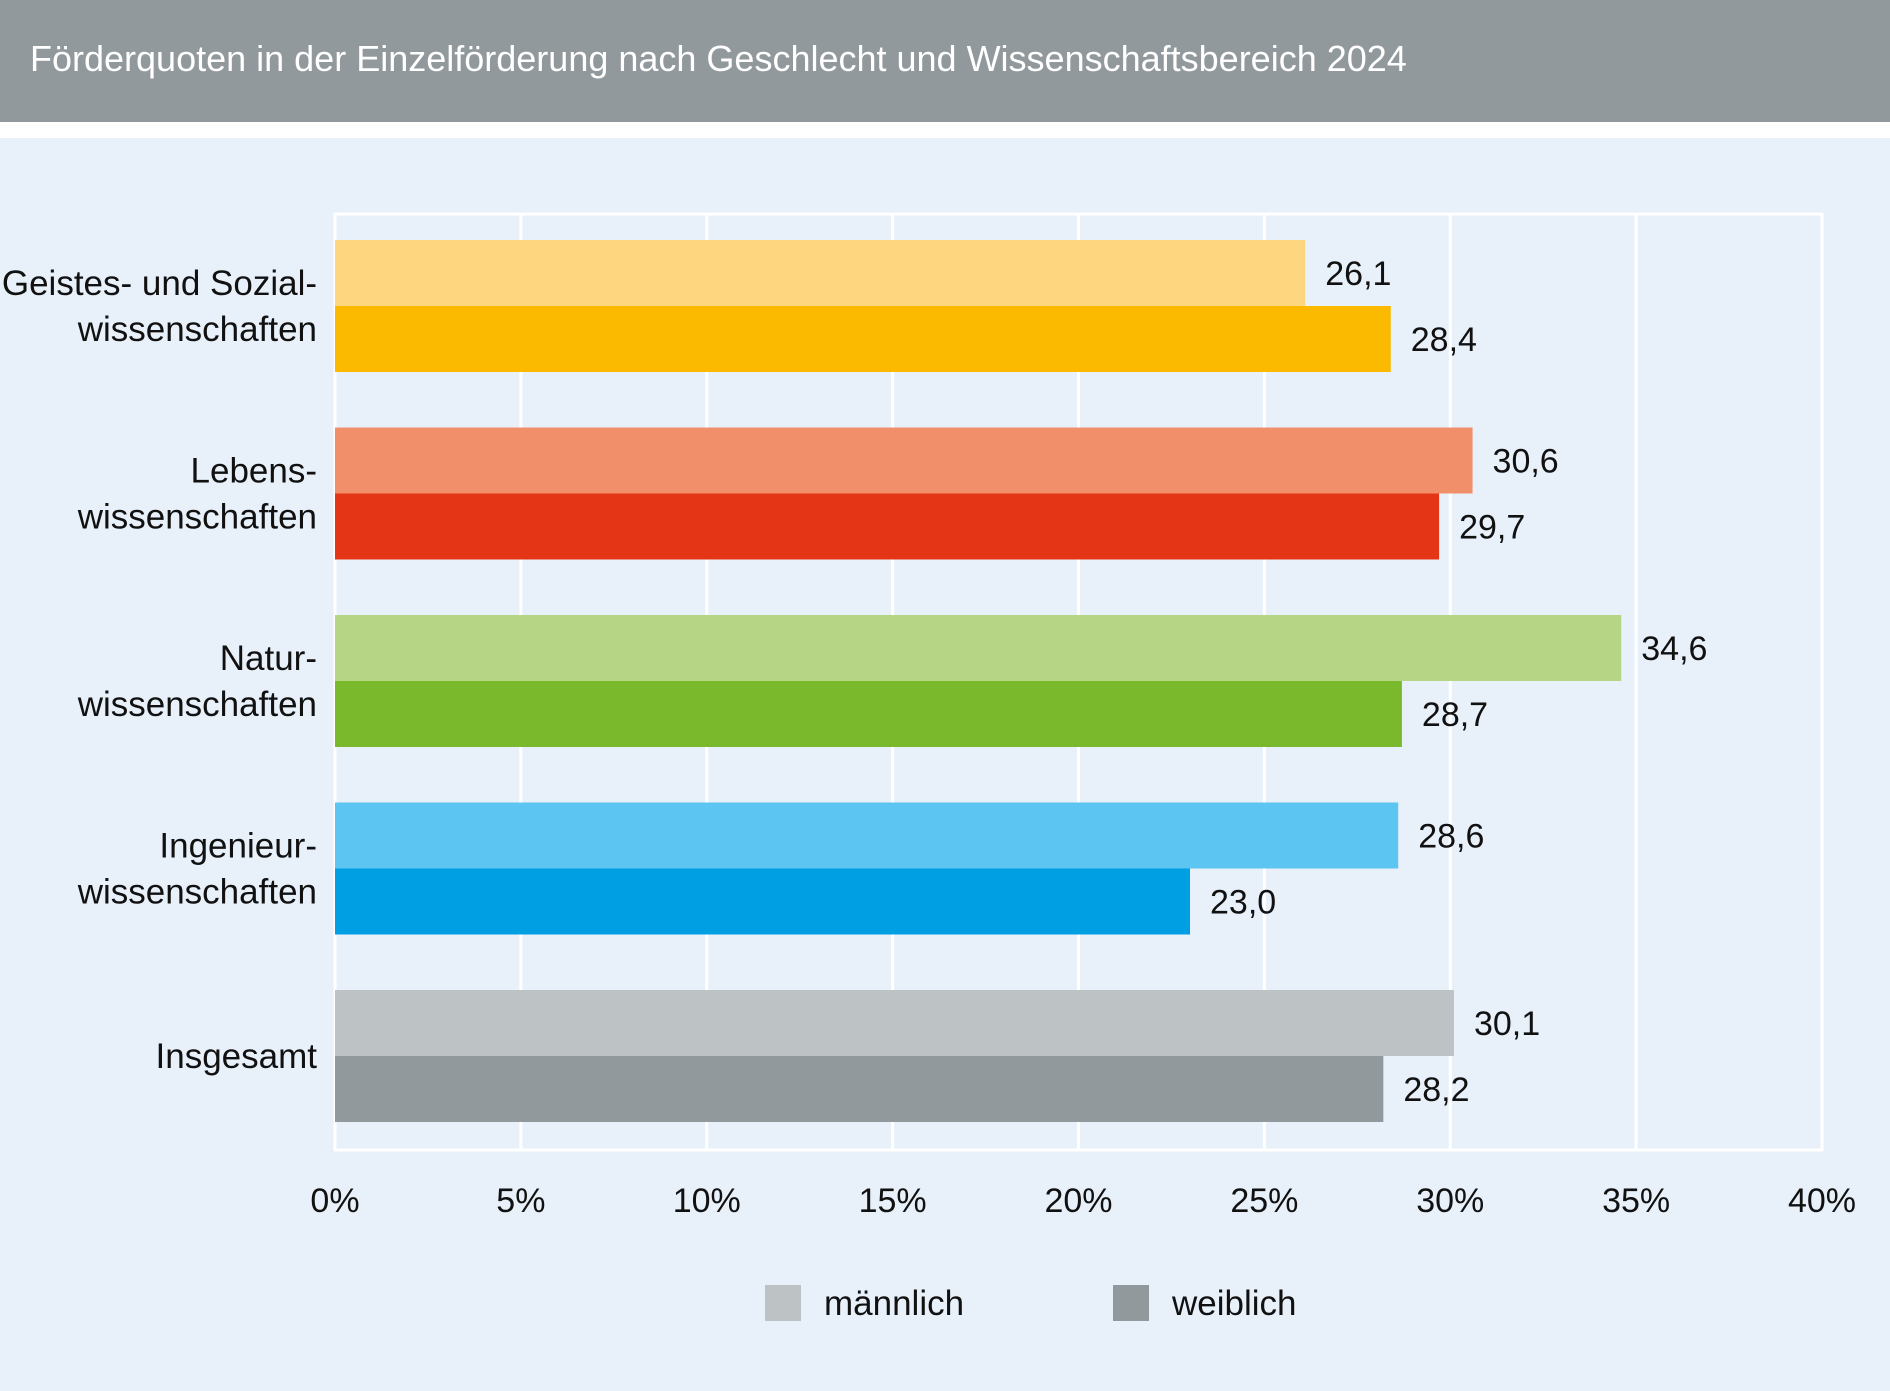 This screenshot has width=1890, height=1391. What do you see at coordinates (1526, 462) in the screenshot?
I see `data-label: 30,6` at bounding box center [1526, 462].